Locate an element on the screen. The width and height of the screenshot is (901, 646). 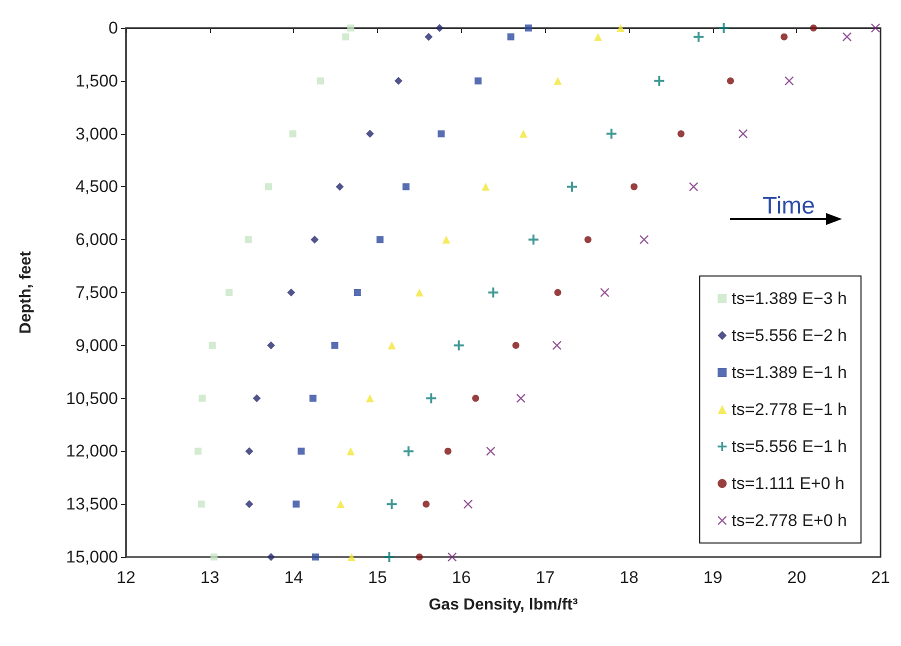
y-tick-label: 7,500 is located at coordinates (96, 292).